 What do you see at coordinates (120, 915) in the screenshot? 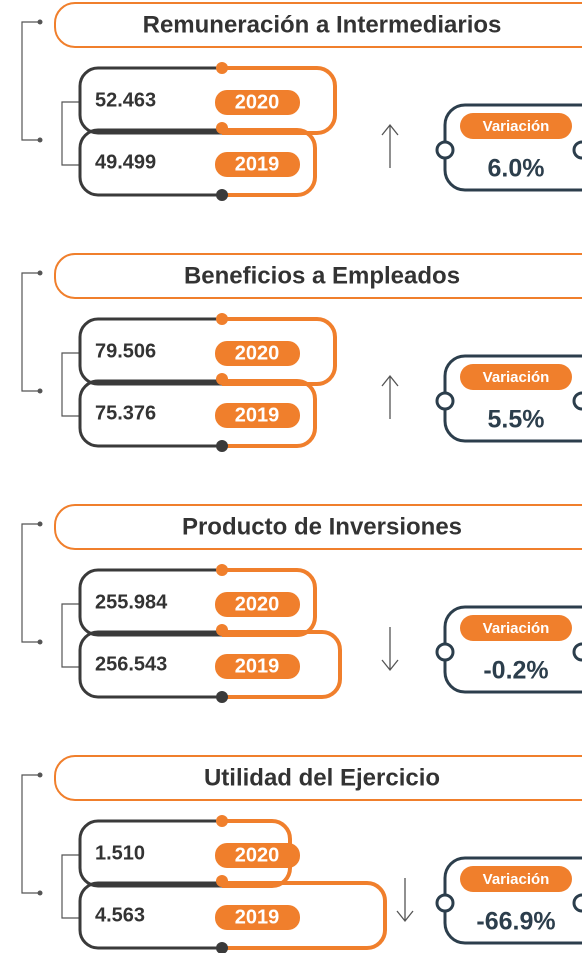
I see `value: 4.563` at bounding box center [120, 915].